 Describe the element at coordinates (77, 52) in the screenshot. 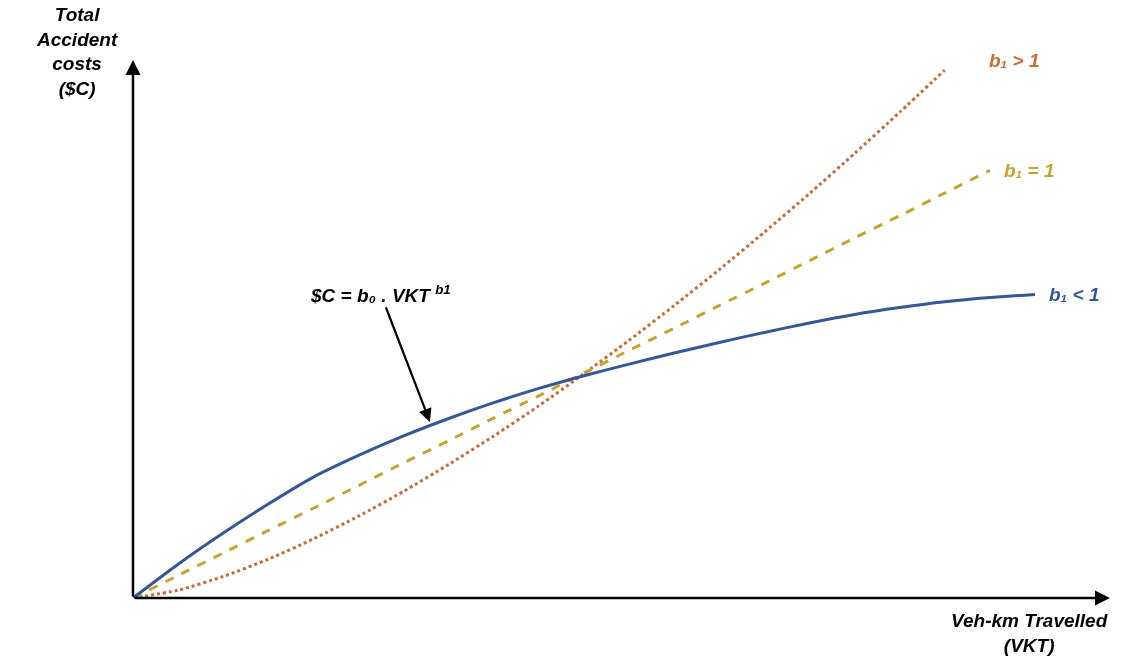

I see `y-axis-title: Total Accident costs ($C)` at that location.